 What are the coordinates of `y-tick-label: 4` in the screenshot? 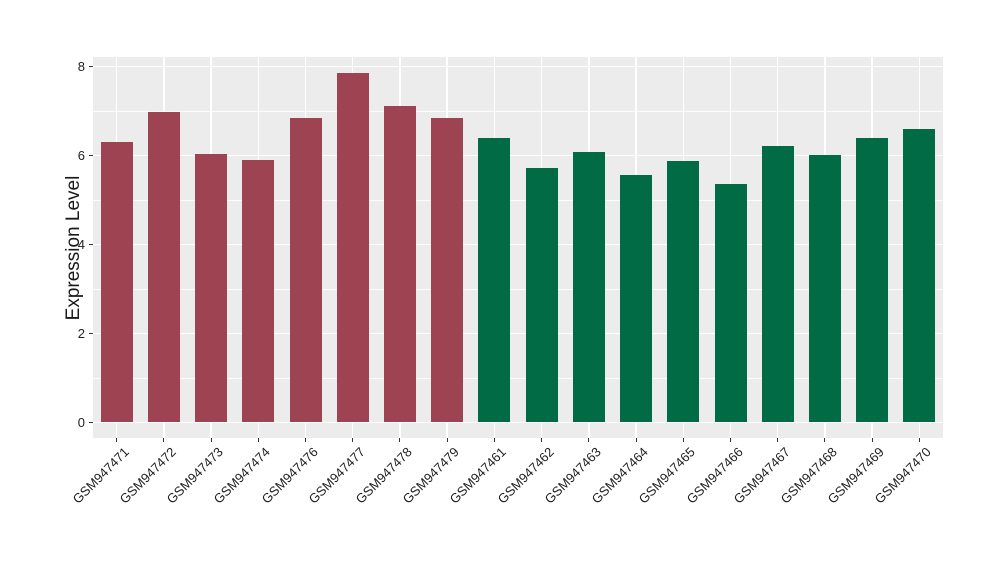 It's located at (81, 244).